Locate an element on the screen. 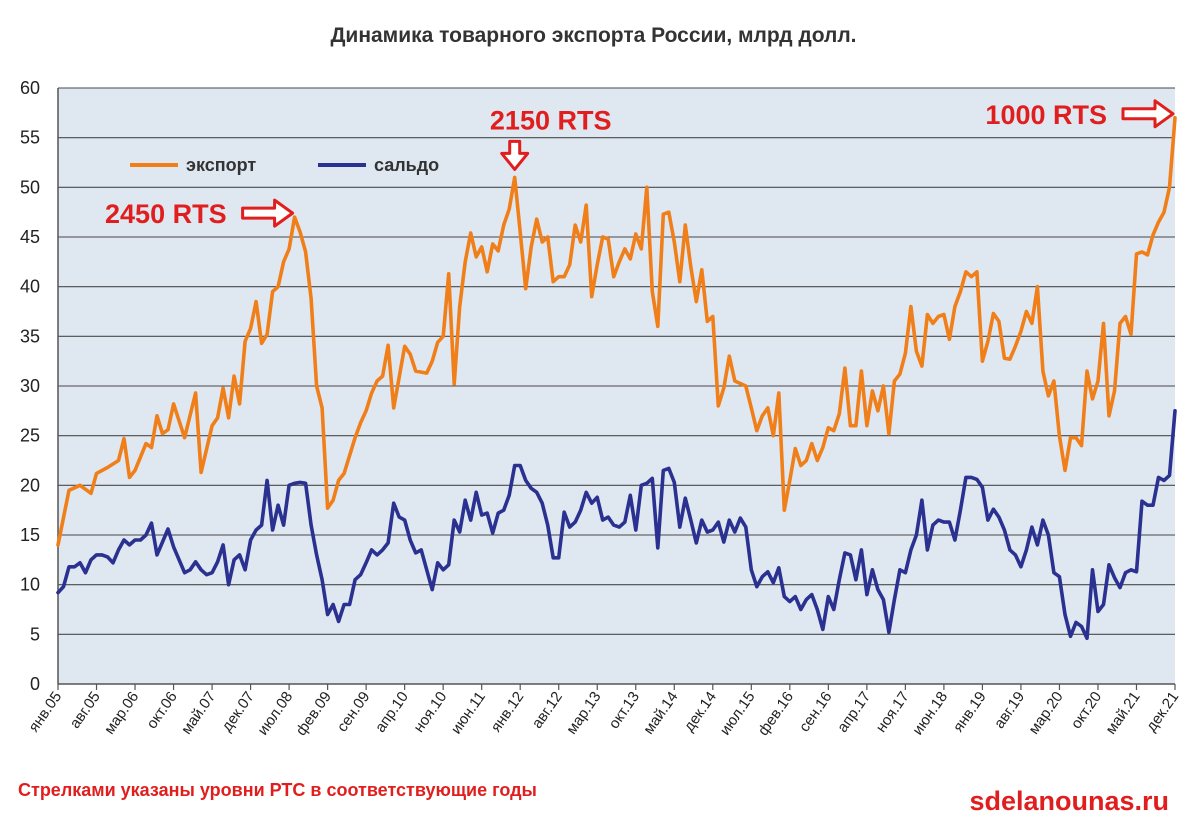  x-tick-label: фев.09 is located at coordinates (314, 714).